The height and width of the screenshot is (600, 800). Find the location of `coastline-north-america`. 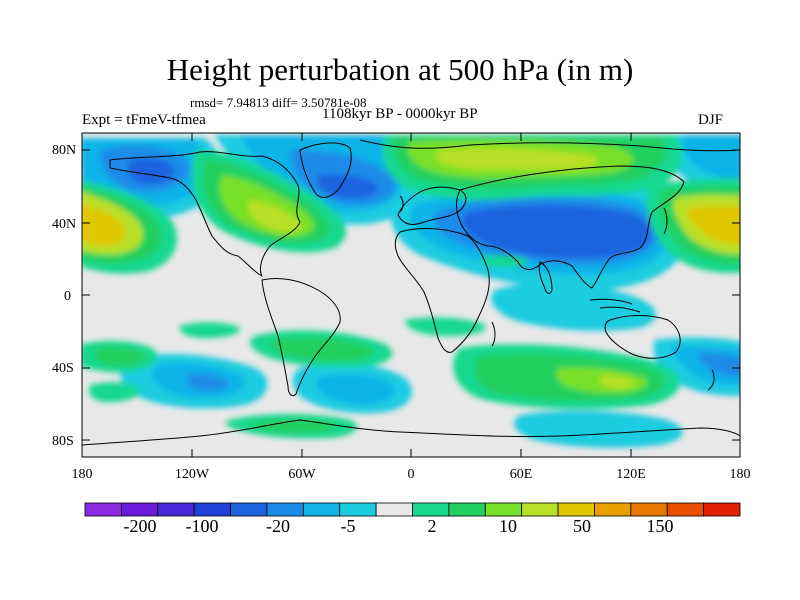

coastline-north-america is located at coordinates (205, 214).